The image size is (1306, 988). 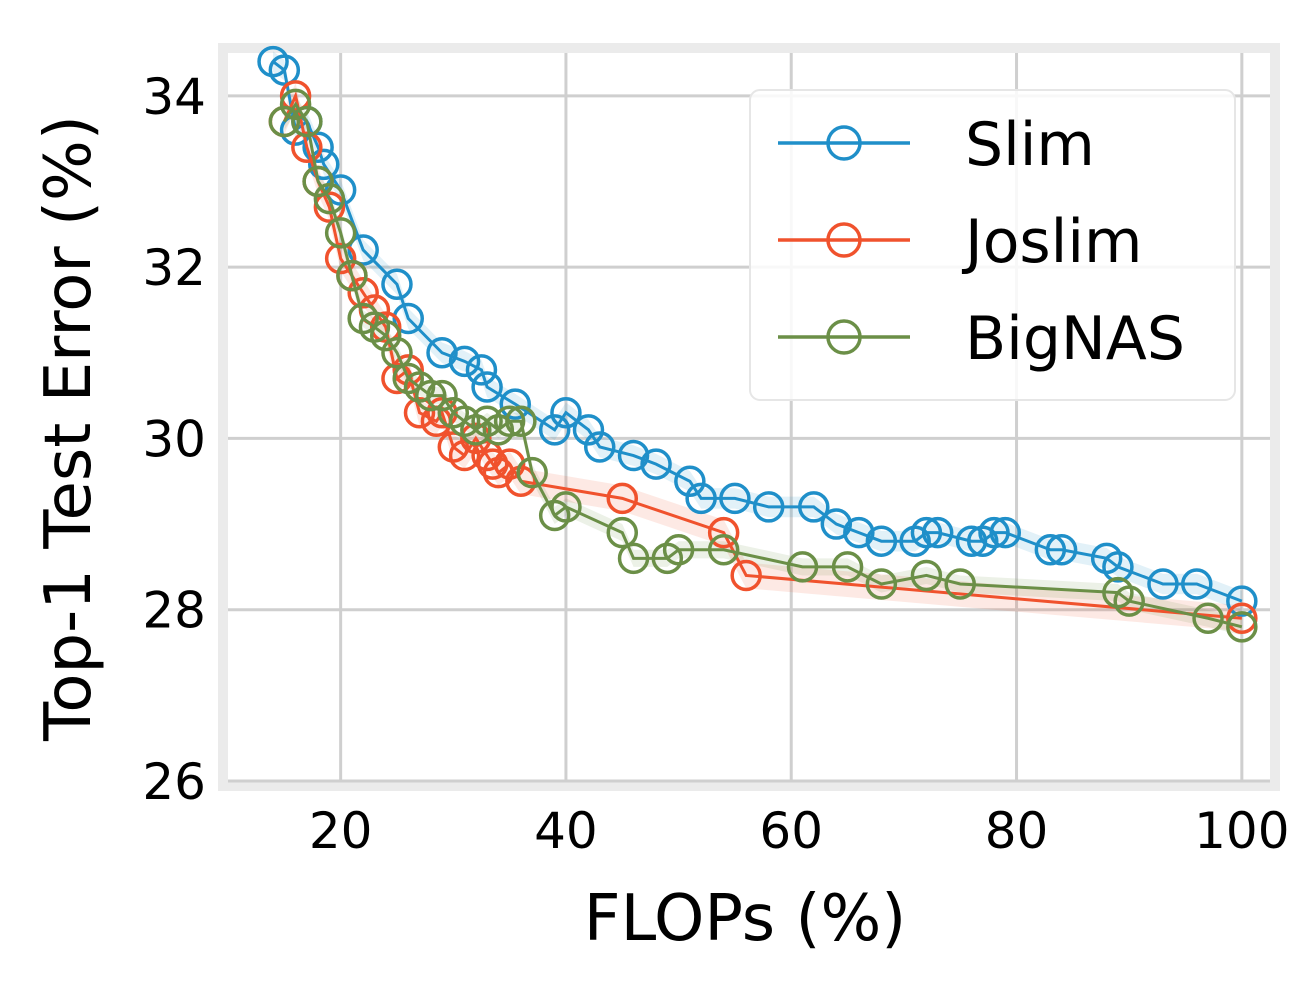 I want to click on legend-marker-bignas, so click(x=844, y=337).